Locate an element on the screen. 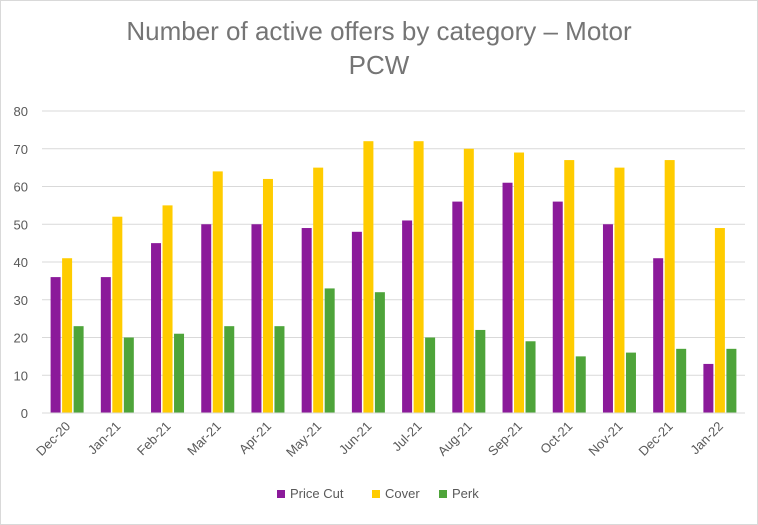  x-tick-label: Feb-21 is located at coordinates (154, 439).